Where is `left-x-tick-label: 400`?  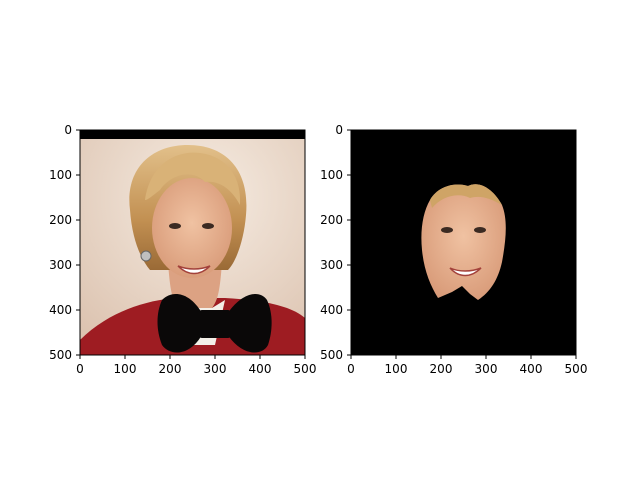 left-x-tick-label: 400 is located at coordinates (260, 369).